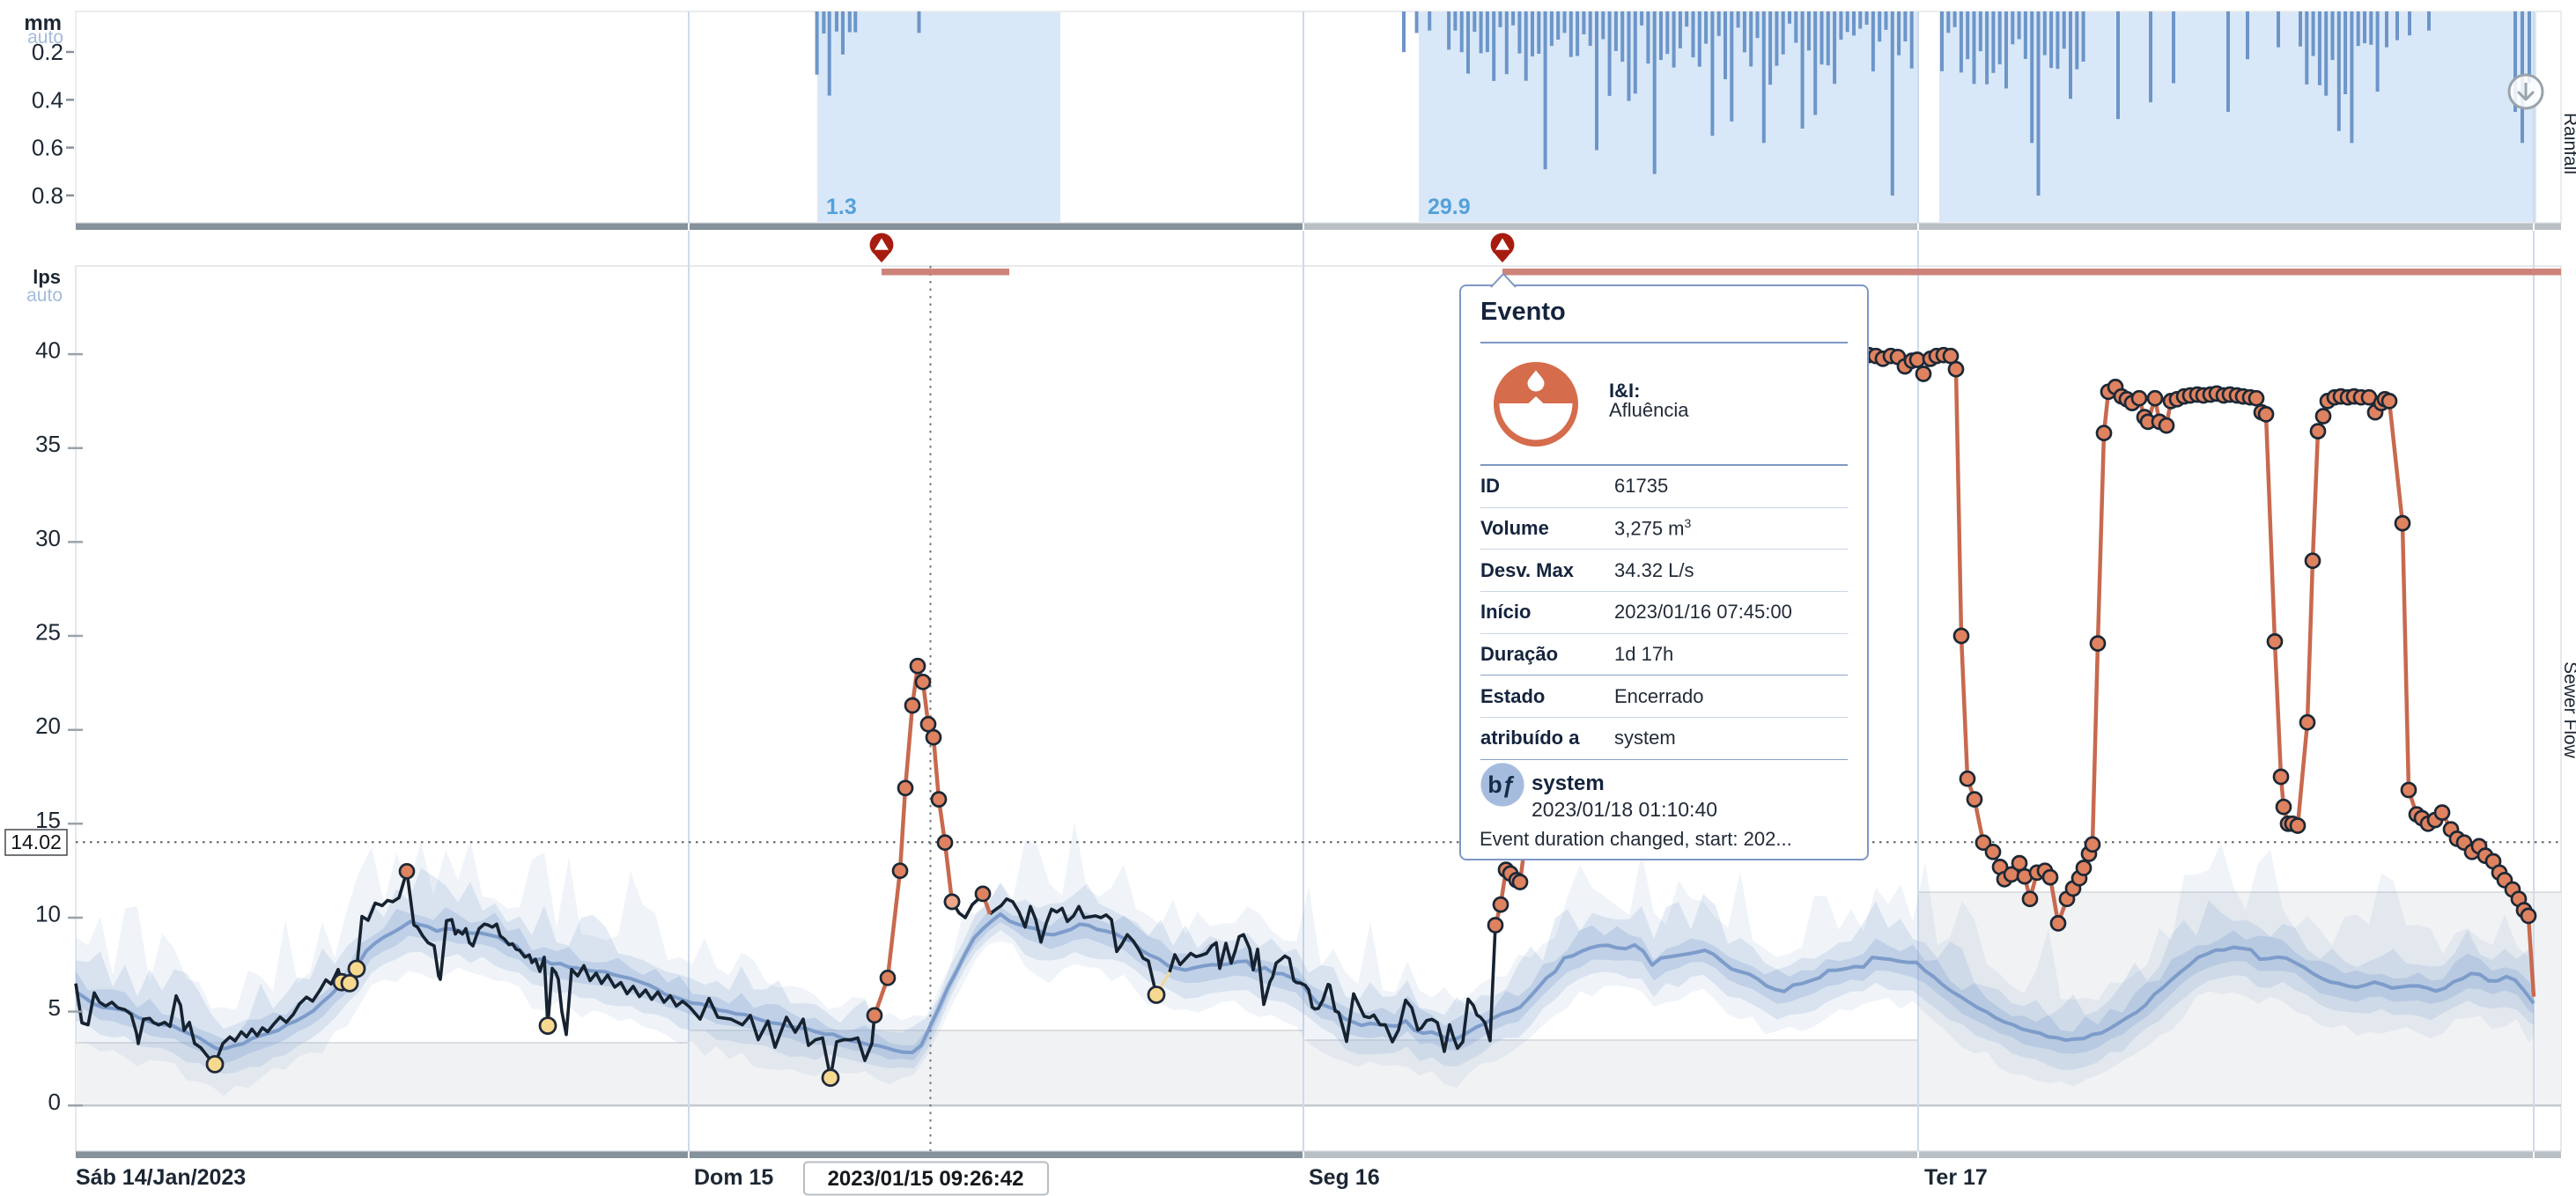 The width and height of the screenshot is (2576, 1196). Describe the element at coordinates (733, 1177) in the screenshot. I see `svg-text: Dom 15` at that location.